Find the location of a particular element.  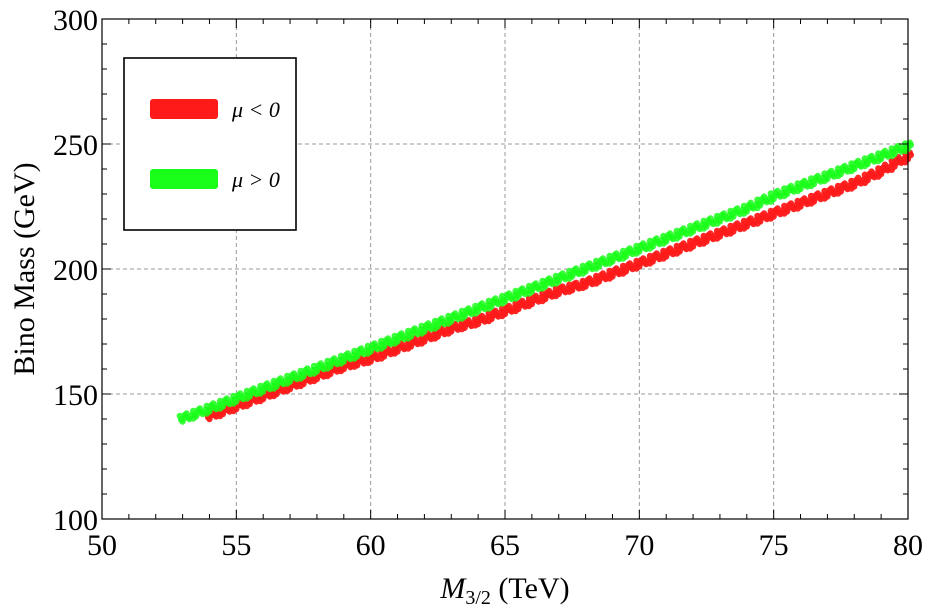

x-axis-title: M3/2 (TeV) is located at coordinates (504, 590).